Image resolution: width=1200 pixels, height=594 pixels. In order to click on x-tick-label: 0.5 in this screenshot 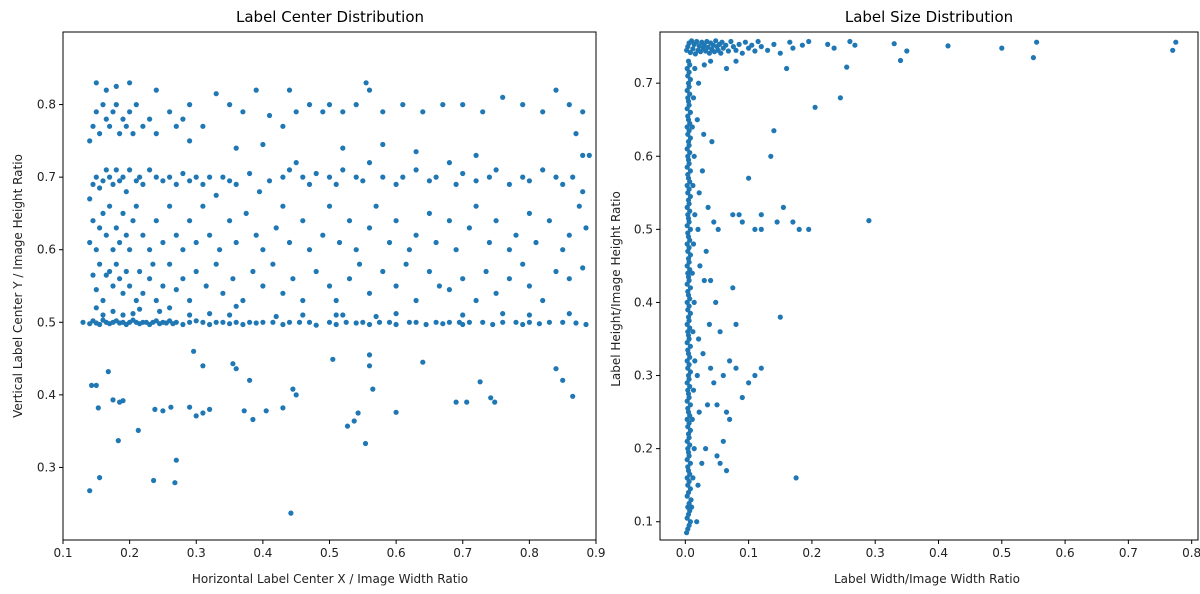, I will do `click(1001, 553)`.